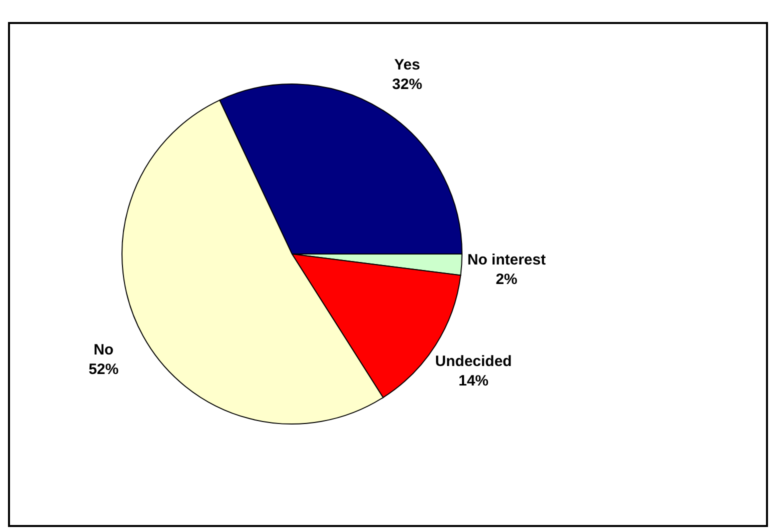  What do you see at coordinates (506, 260) in the screenshot?
I see `slice-label: No interest` at bounding box center [506, 260].